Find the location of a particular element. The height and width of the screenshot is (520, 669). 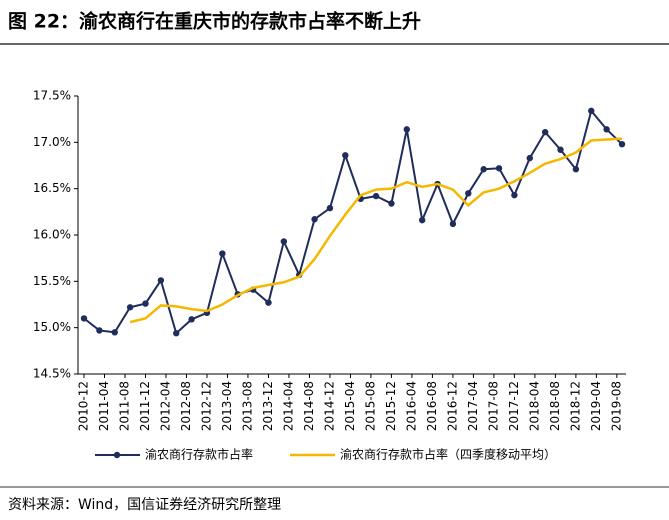

x-tick-label: 2014-04 is located at coordinates (288, 406).